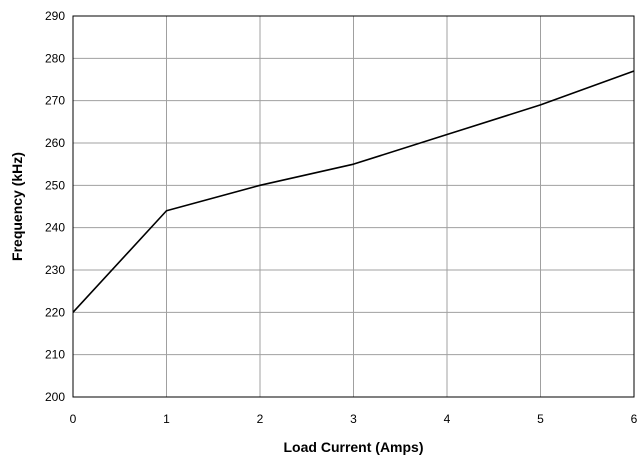 Image resolution: width=639 pixels, height=459 pixels. What do you see at coordinates (17, 206) in the screenshot?
I see `y-axis-title: Frequency (kHz)` at bounding box center [17, 206].